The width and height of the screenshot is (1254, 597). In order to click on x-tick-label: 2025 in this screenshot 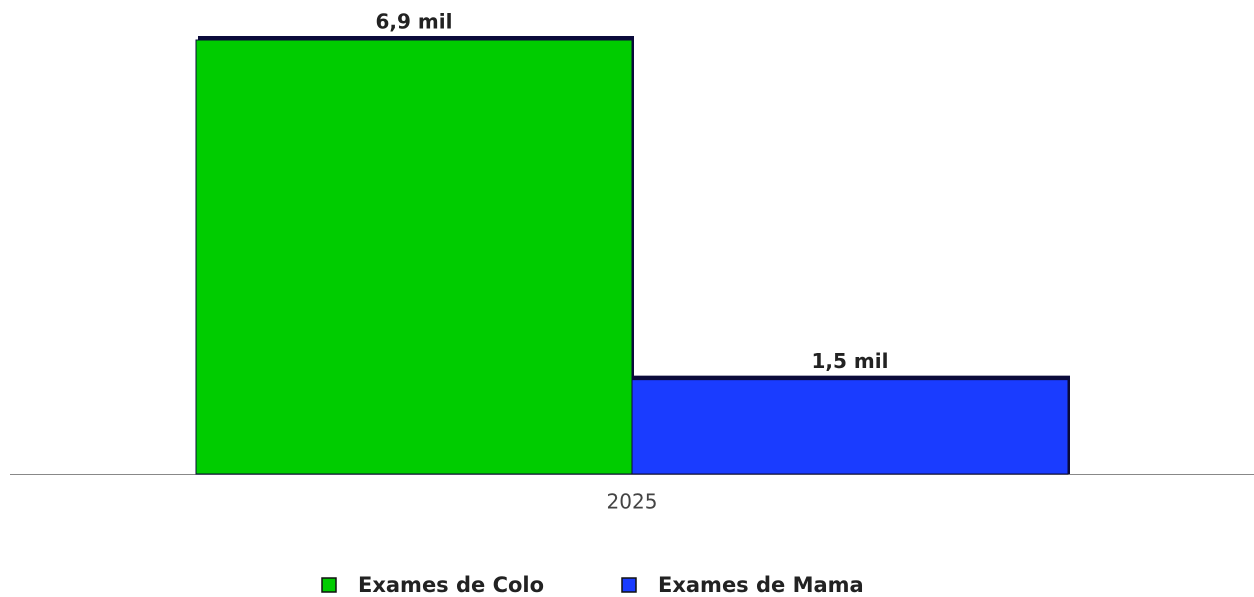, I will do `click(632, 502)`.